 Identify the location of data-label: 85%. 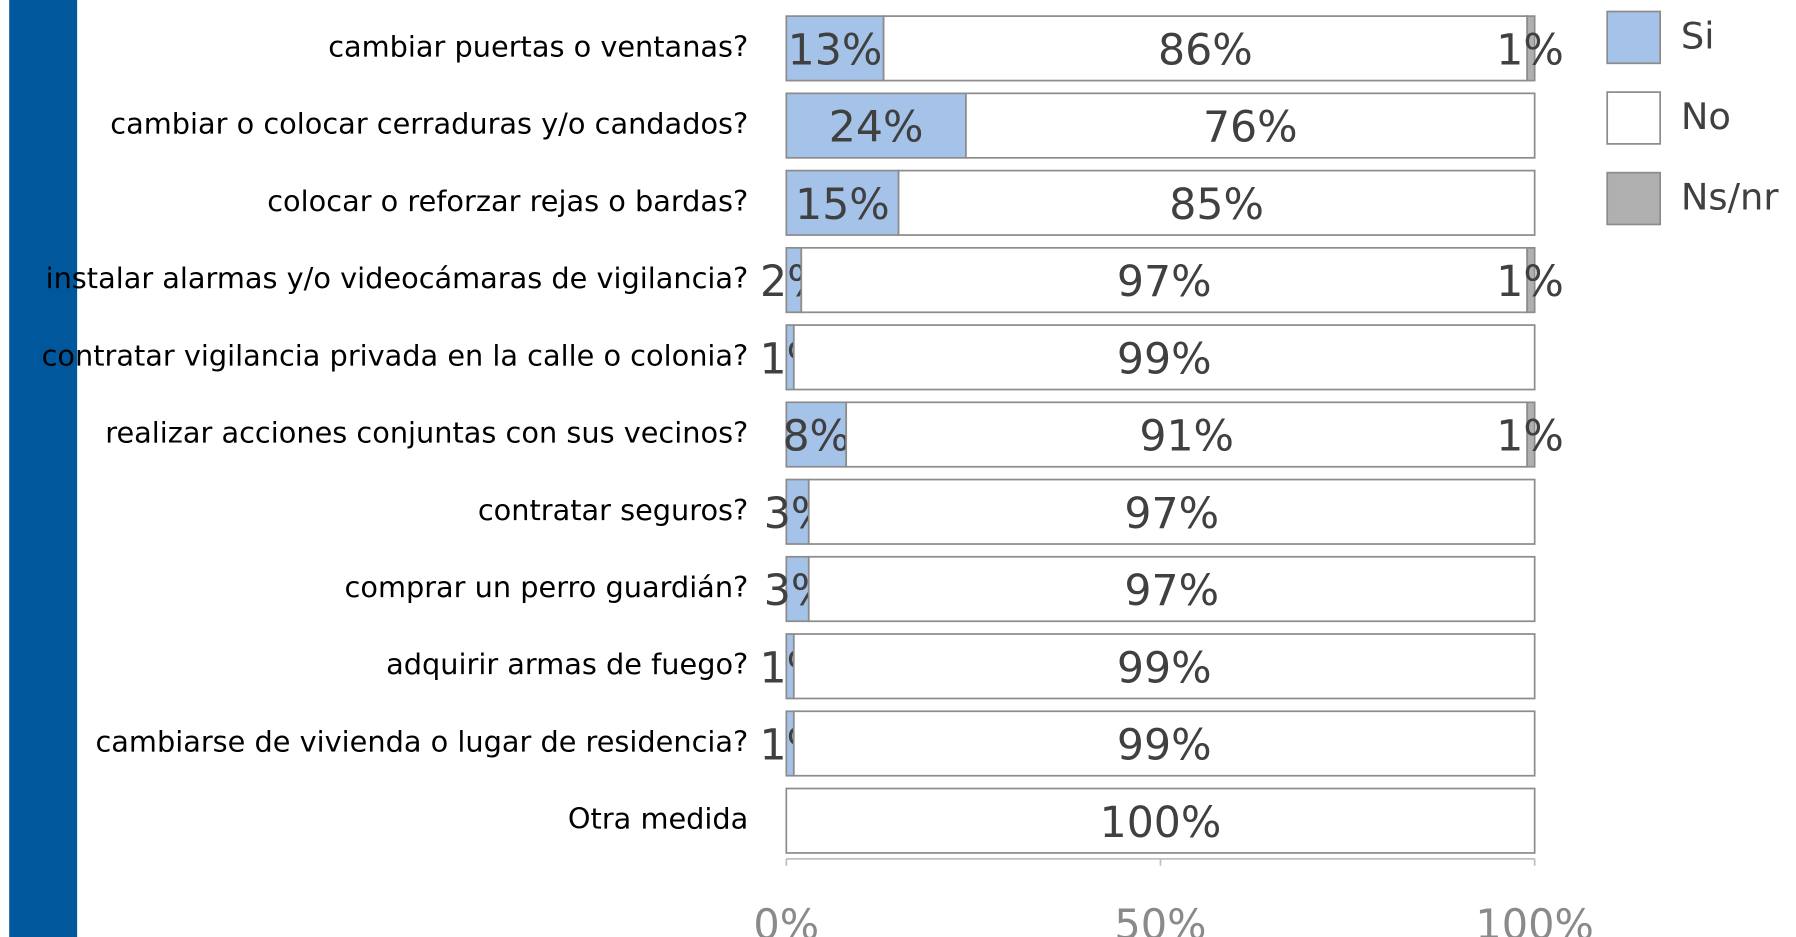
(1216, 205).